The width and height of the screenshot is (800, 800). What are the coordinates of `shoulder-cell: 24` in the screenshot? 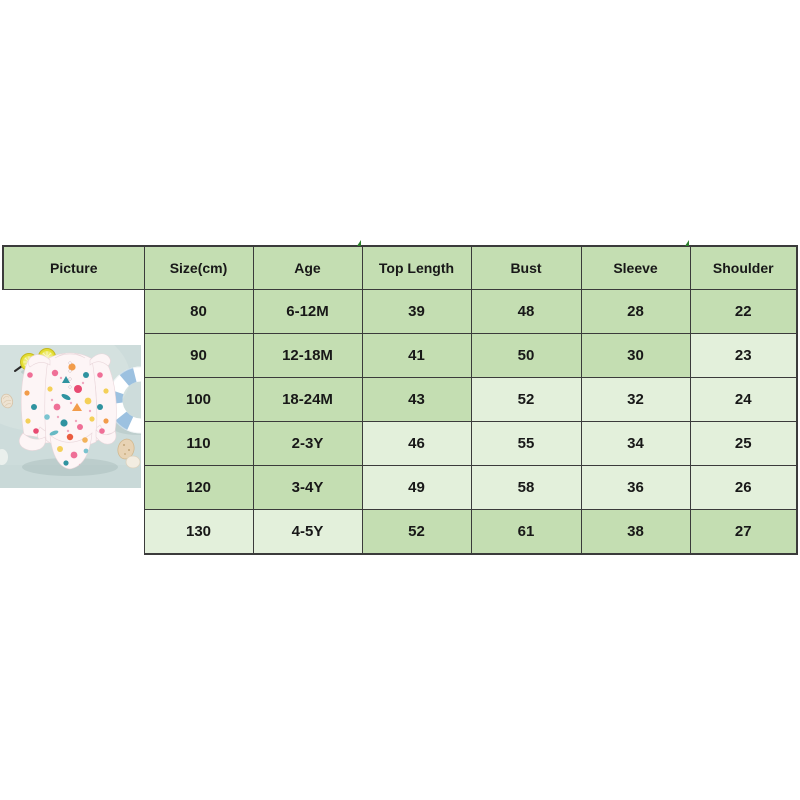 It's located at (743, 399).